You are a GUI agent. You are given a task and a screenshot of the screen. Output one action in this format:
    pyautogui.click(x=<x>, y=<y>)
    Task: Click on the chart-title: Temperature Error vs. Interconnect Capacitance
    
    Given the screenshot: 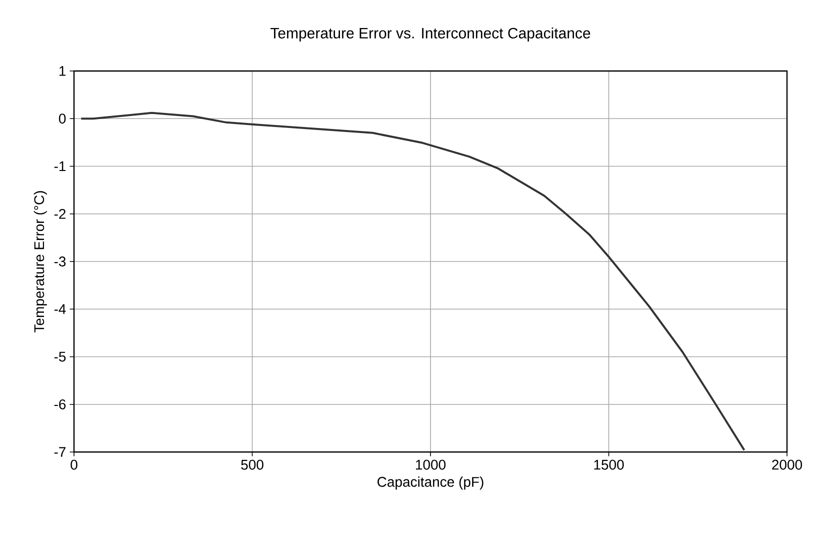 What is the action you would take?
    pyautogui.click(x=430, y=34)
    